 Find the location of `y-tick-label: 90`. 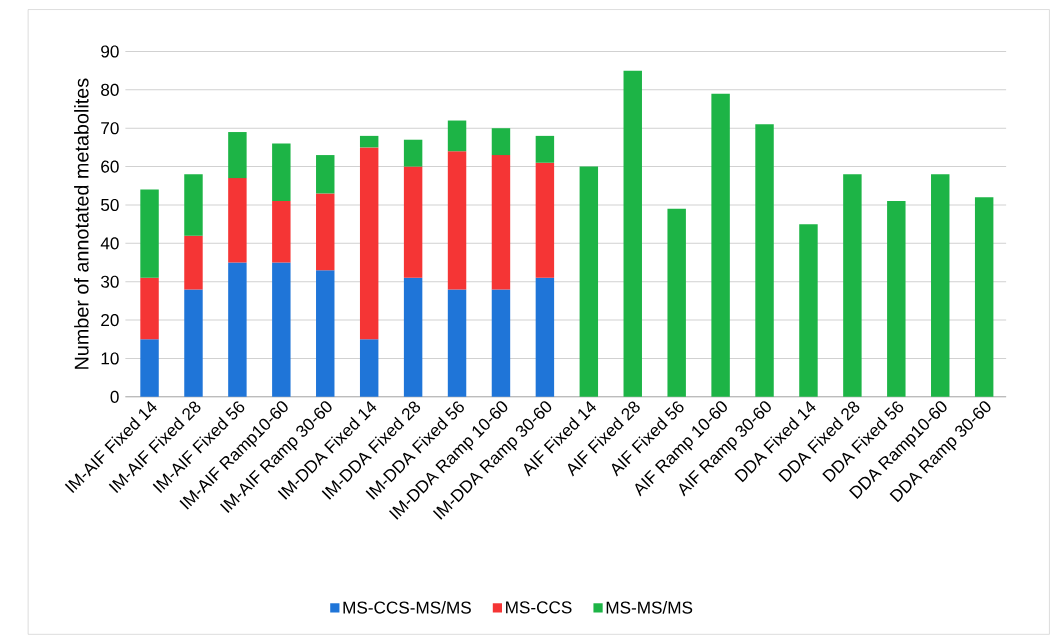

y-tick-label: 90 is located at coordinates (110, 51).